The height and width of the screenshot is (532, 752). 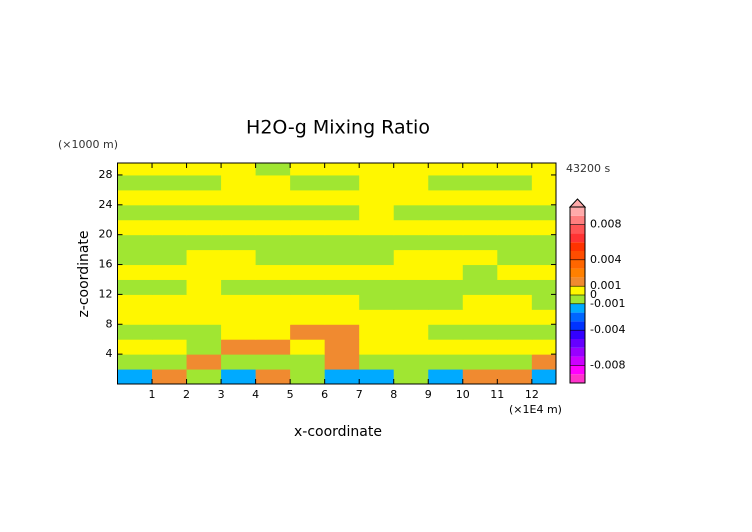 What do you see at coordinates (577, 203) in the screenshot?
I see `colorbar-extend` at bounding box center [577, 203].